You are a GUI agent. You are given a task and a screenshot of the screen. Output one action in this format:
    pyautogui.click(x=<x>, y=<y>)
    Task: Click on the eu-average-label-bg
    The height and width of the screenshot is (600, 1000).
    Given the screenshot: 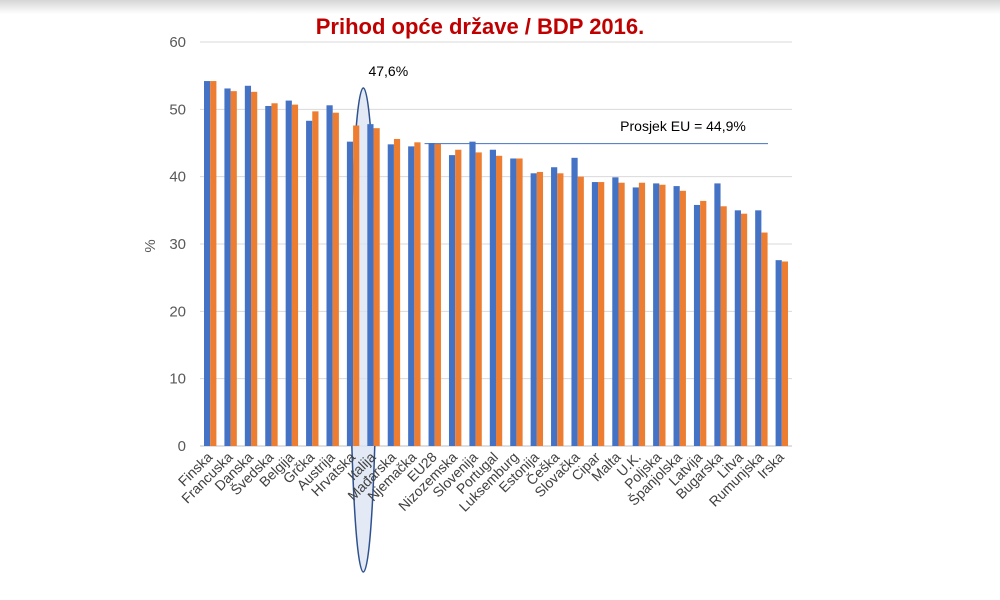 What is the action you would take?
    pyautogui.click(x=683, y=126)
    